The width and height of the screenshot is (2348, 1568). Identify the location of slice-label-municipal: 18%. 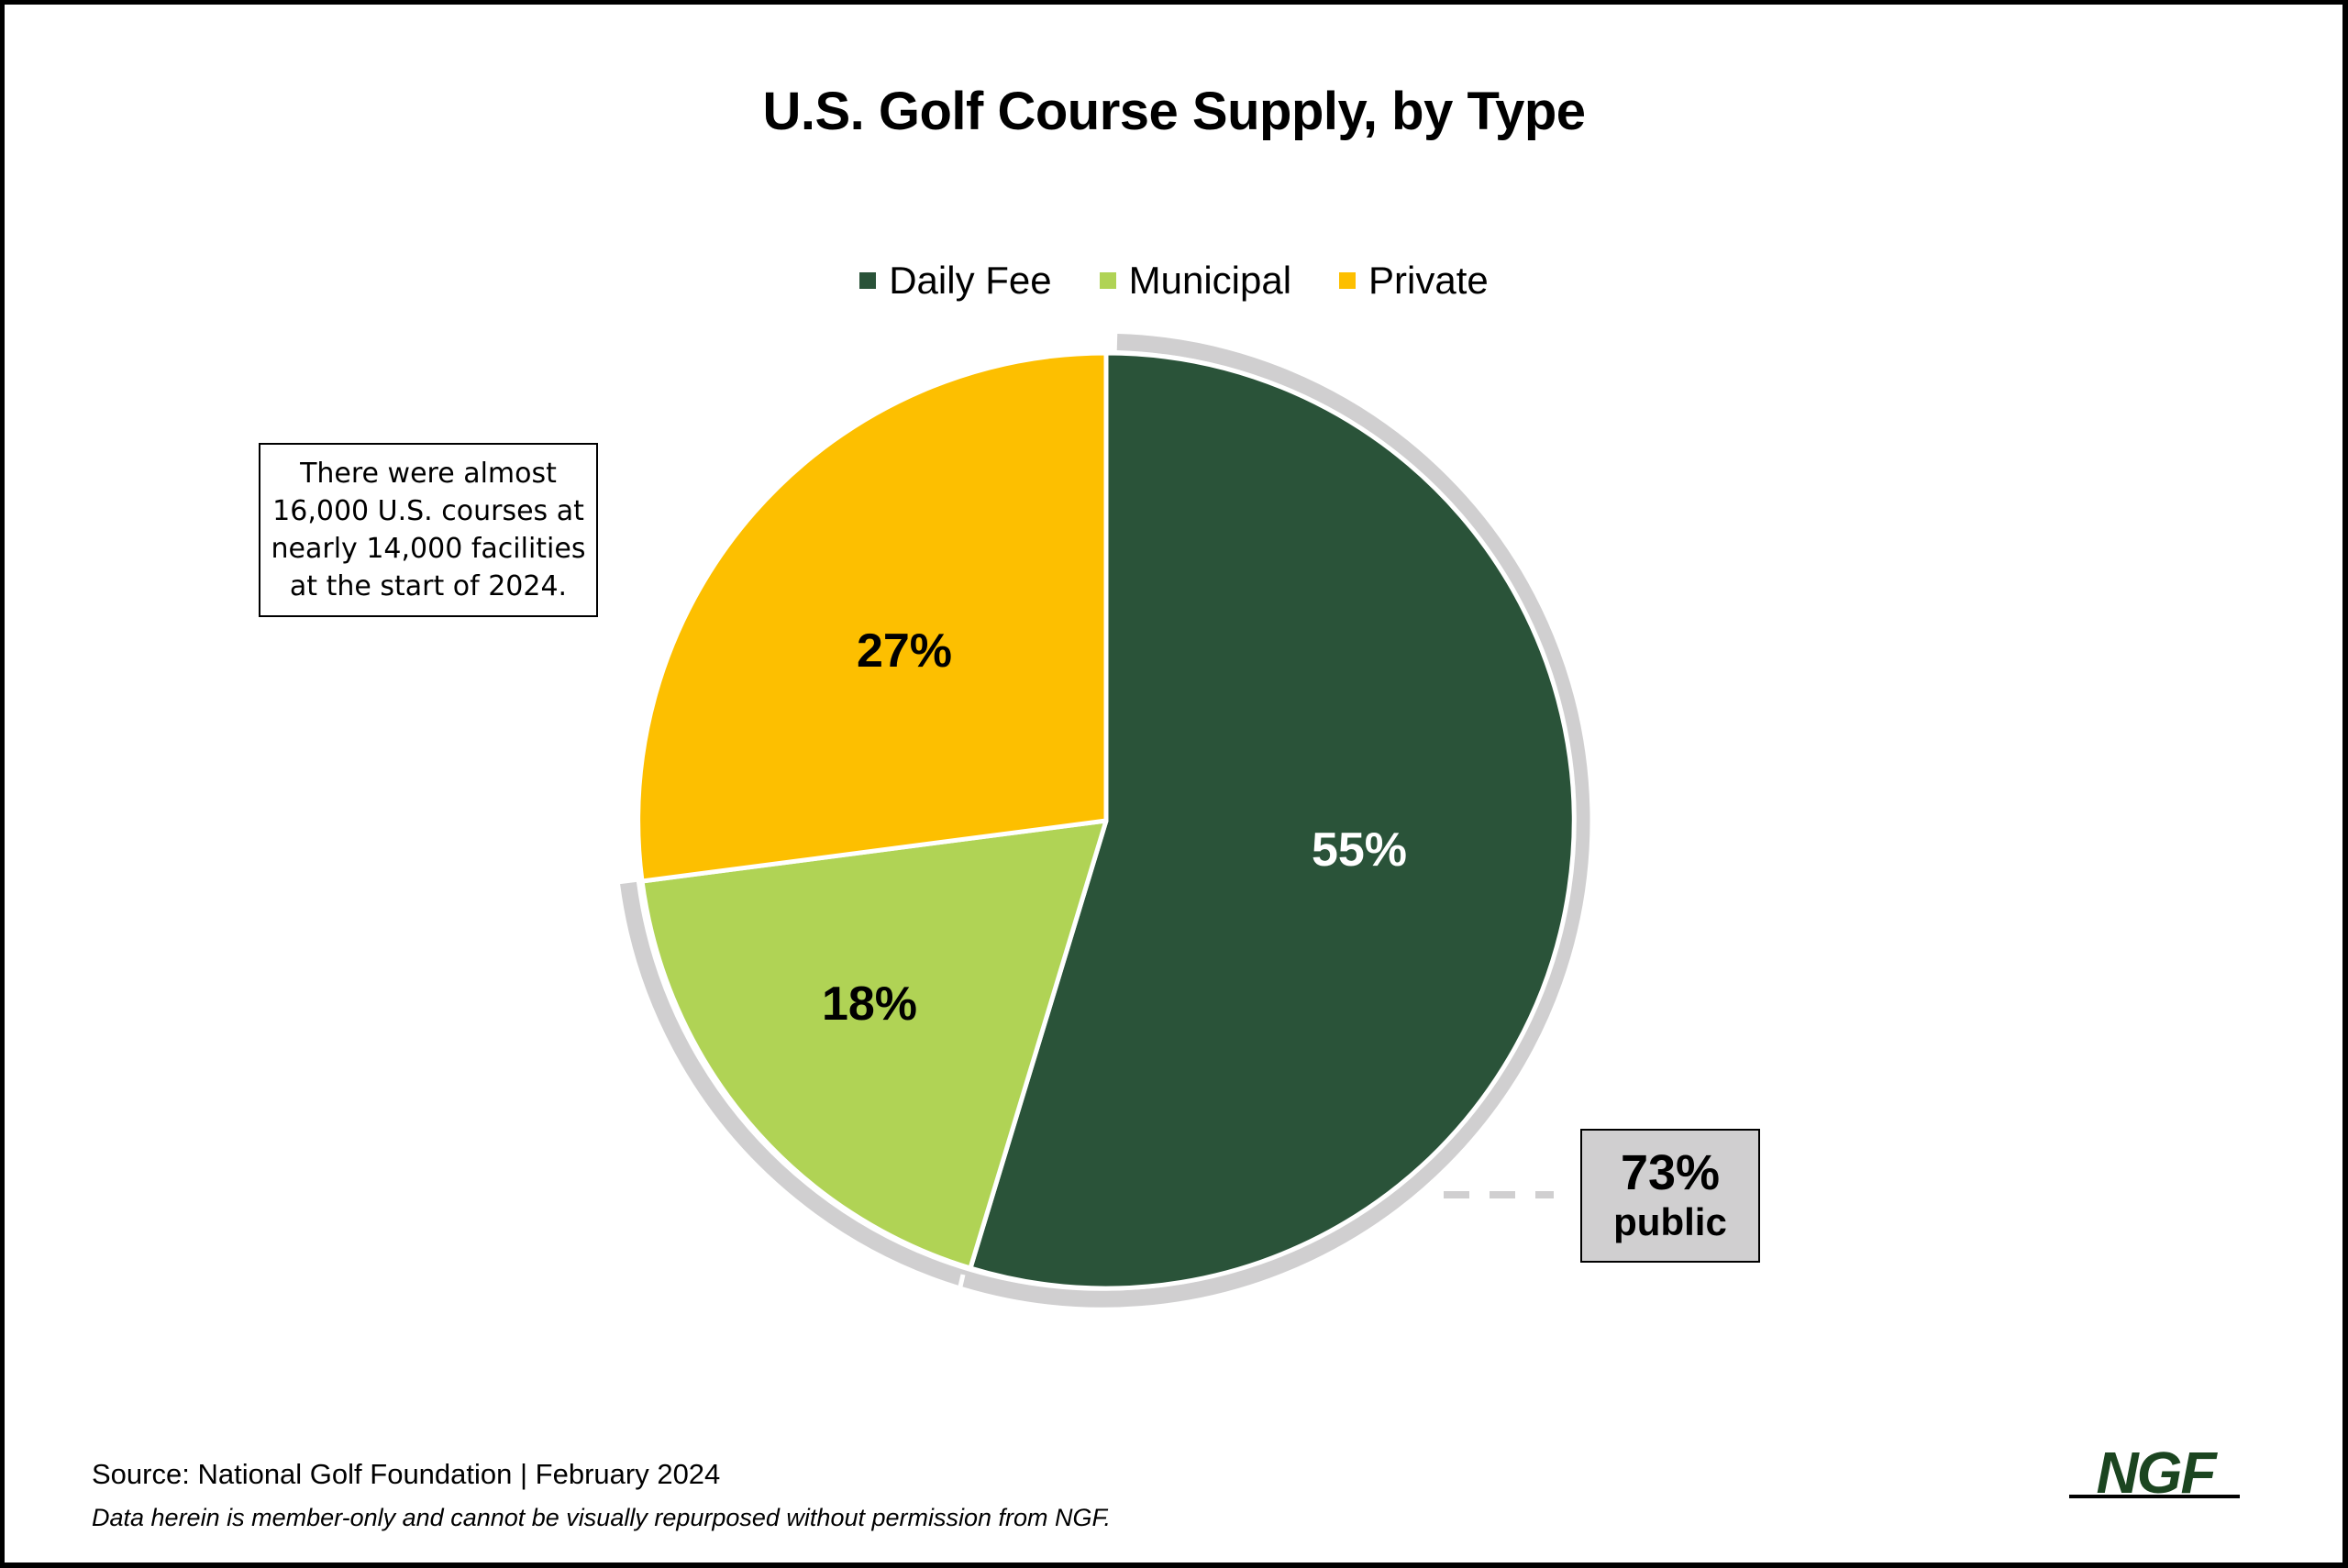
(869, 1004).